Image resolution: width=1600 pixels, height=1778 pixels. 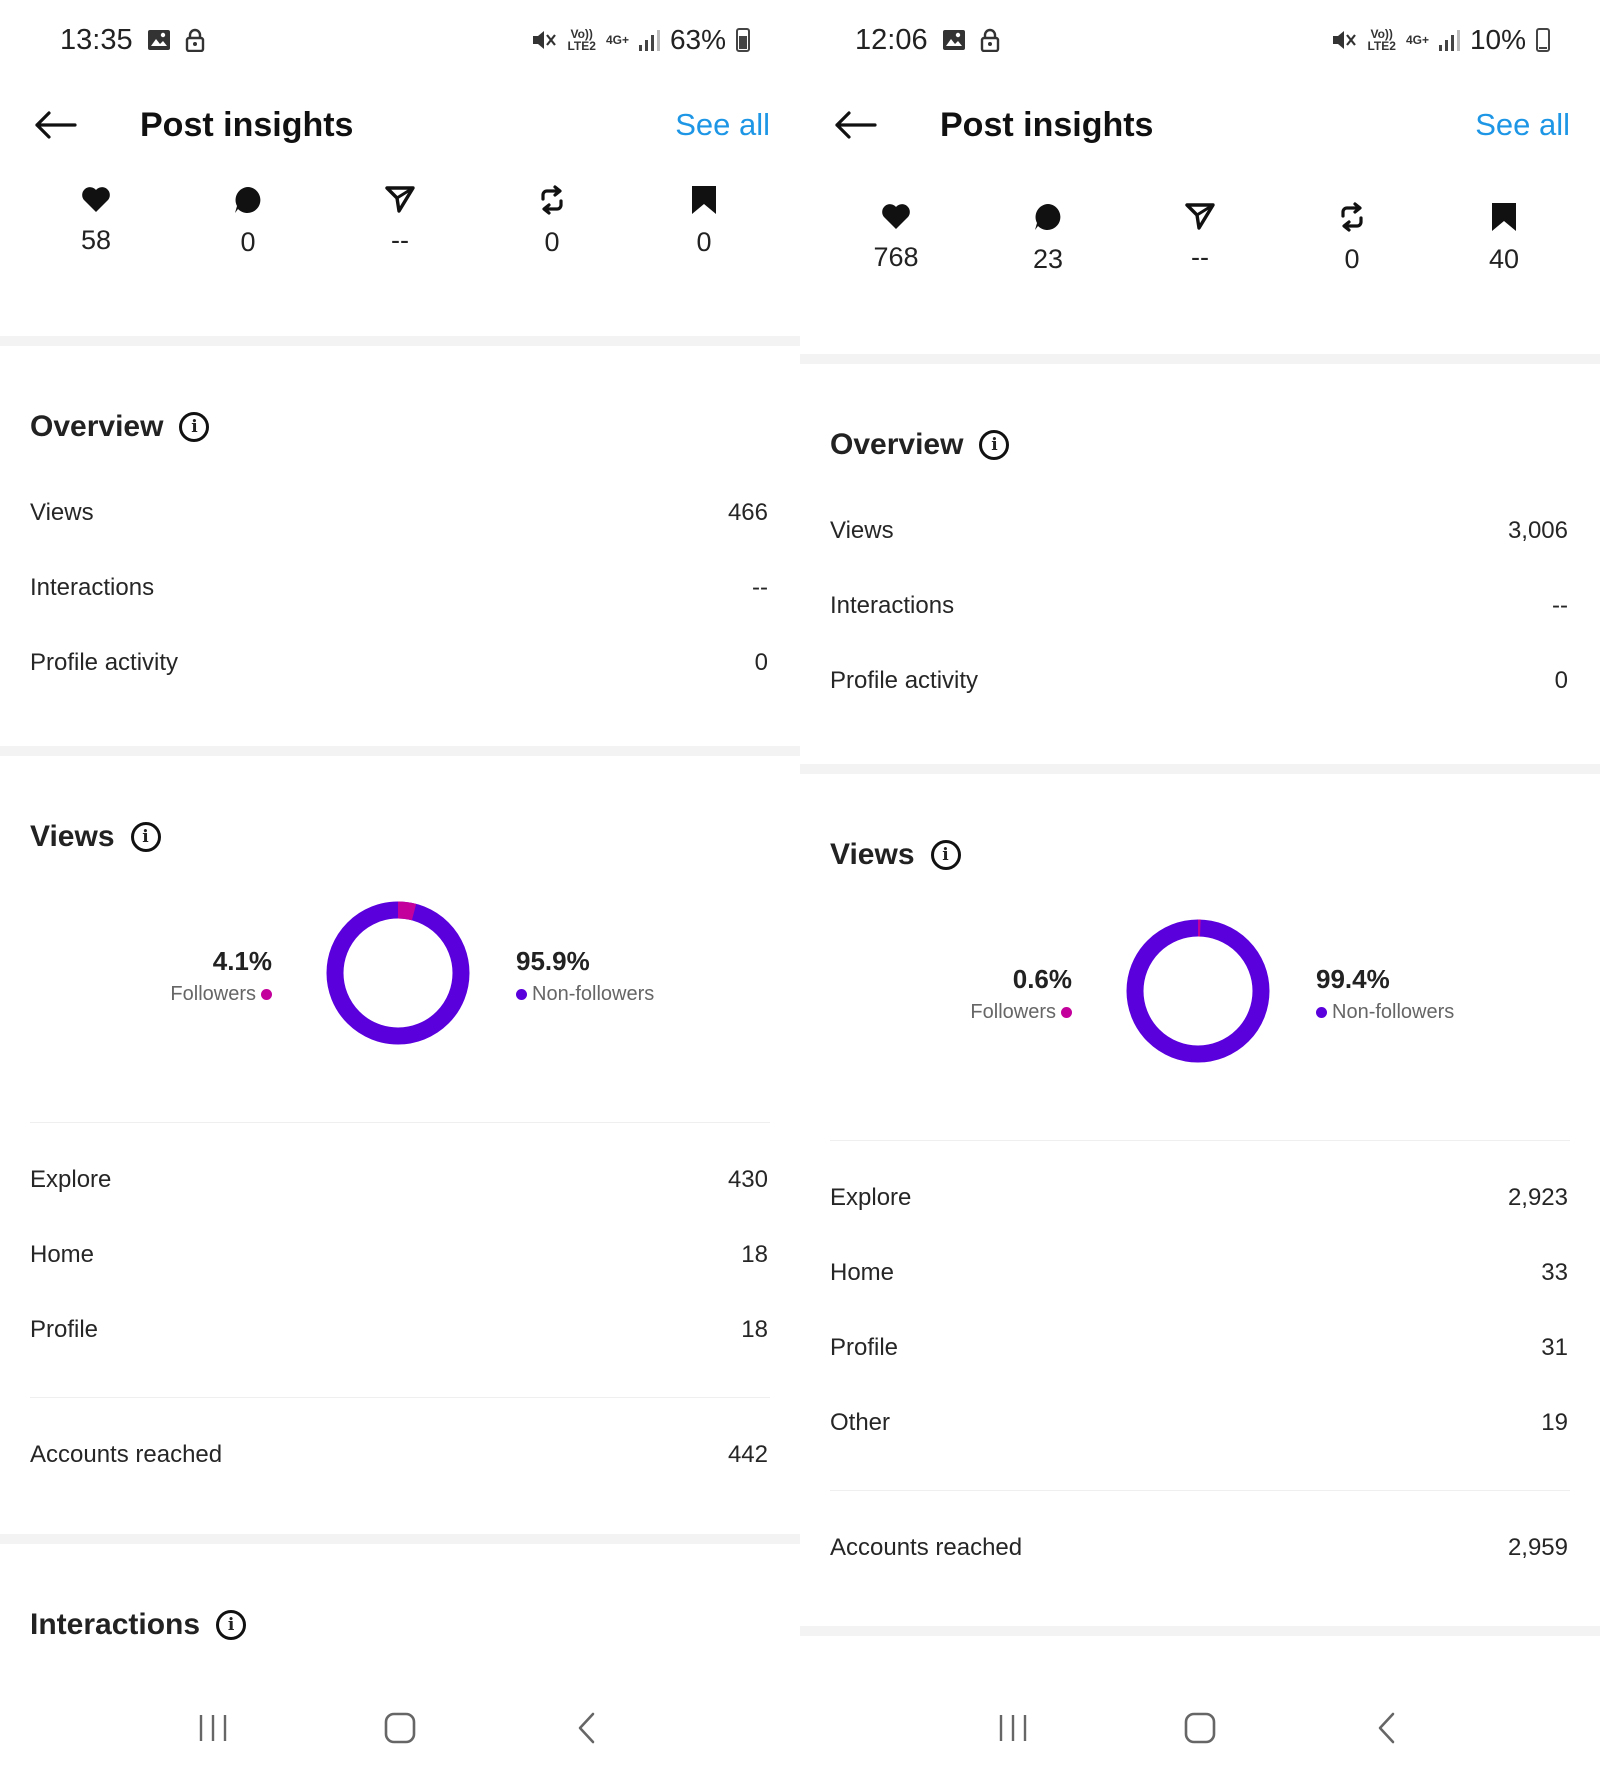 What do you see at coordinates (743, 42) in the screenshot?
I see `battery-fill` at bounding box center [743, 42].